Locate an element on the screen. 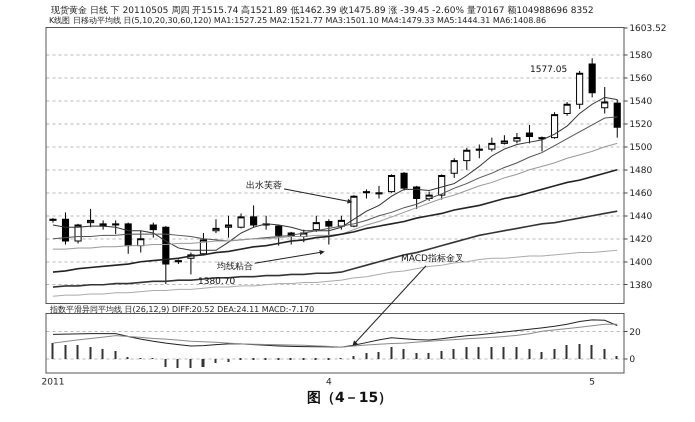  annotation: 出水芙蓉 is located at coordinates (264, 185).